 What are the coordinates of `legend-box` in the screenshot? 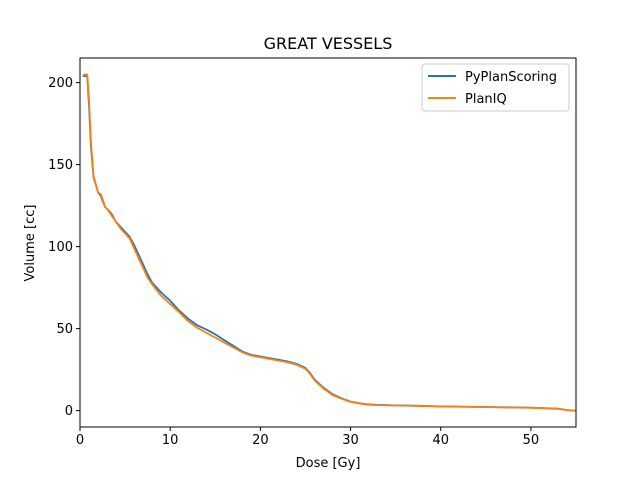 It's located at (495, 87).